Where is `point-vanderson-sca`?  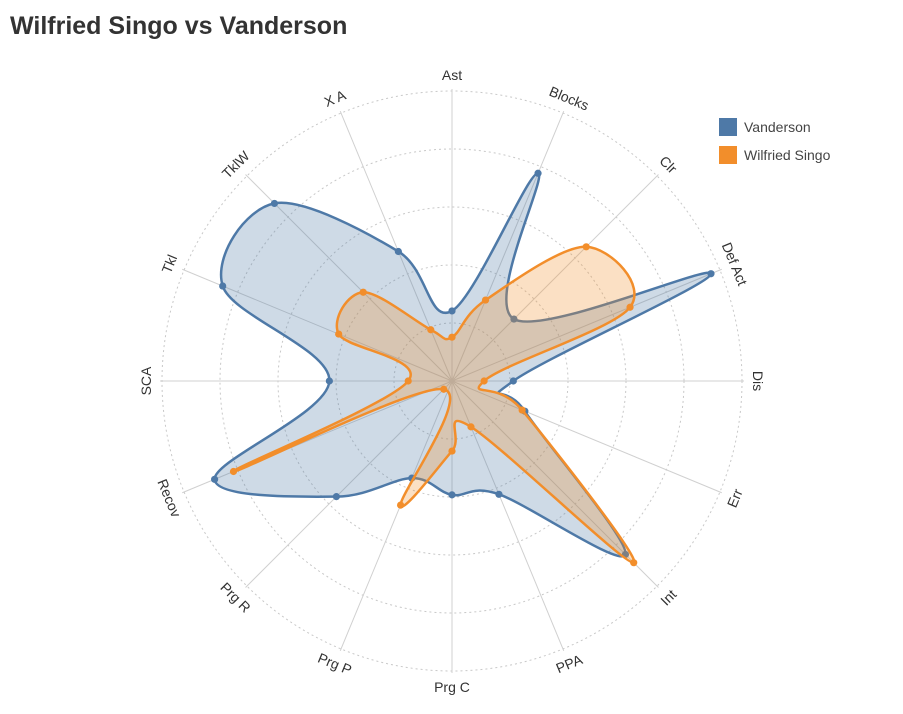 point-vanderson-sca is located at coordinates (329, 381).